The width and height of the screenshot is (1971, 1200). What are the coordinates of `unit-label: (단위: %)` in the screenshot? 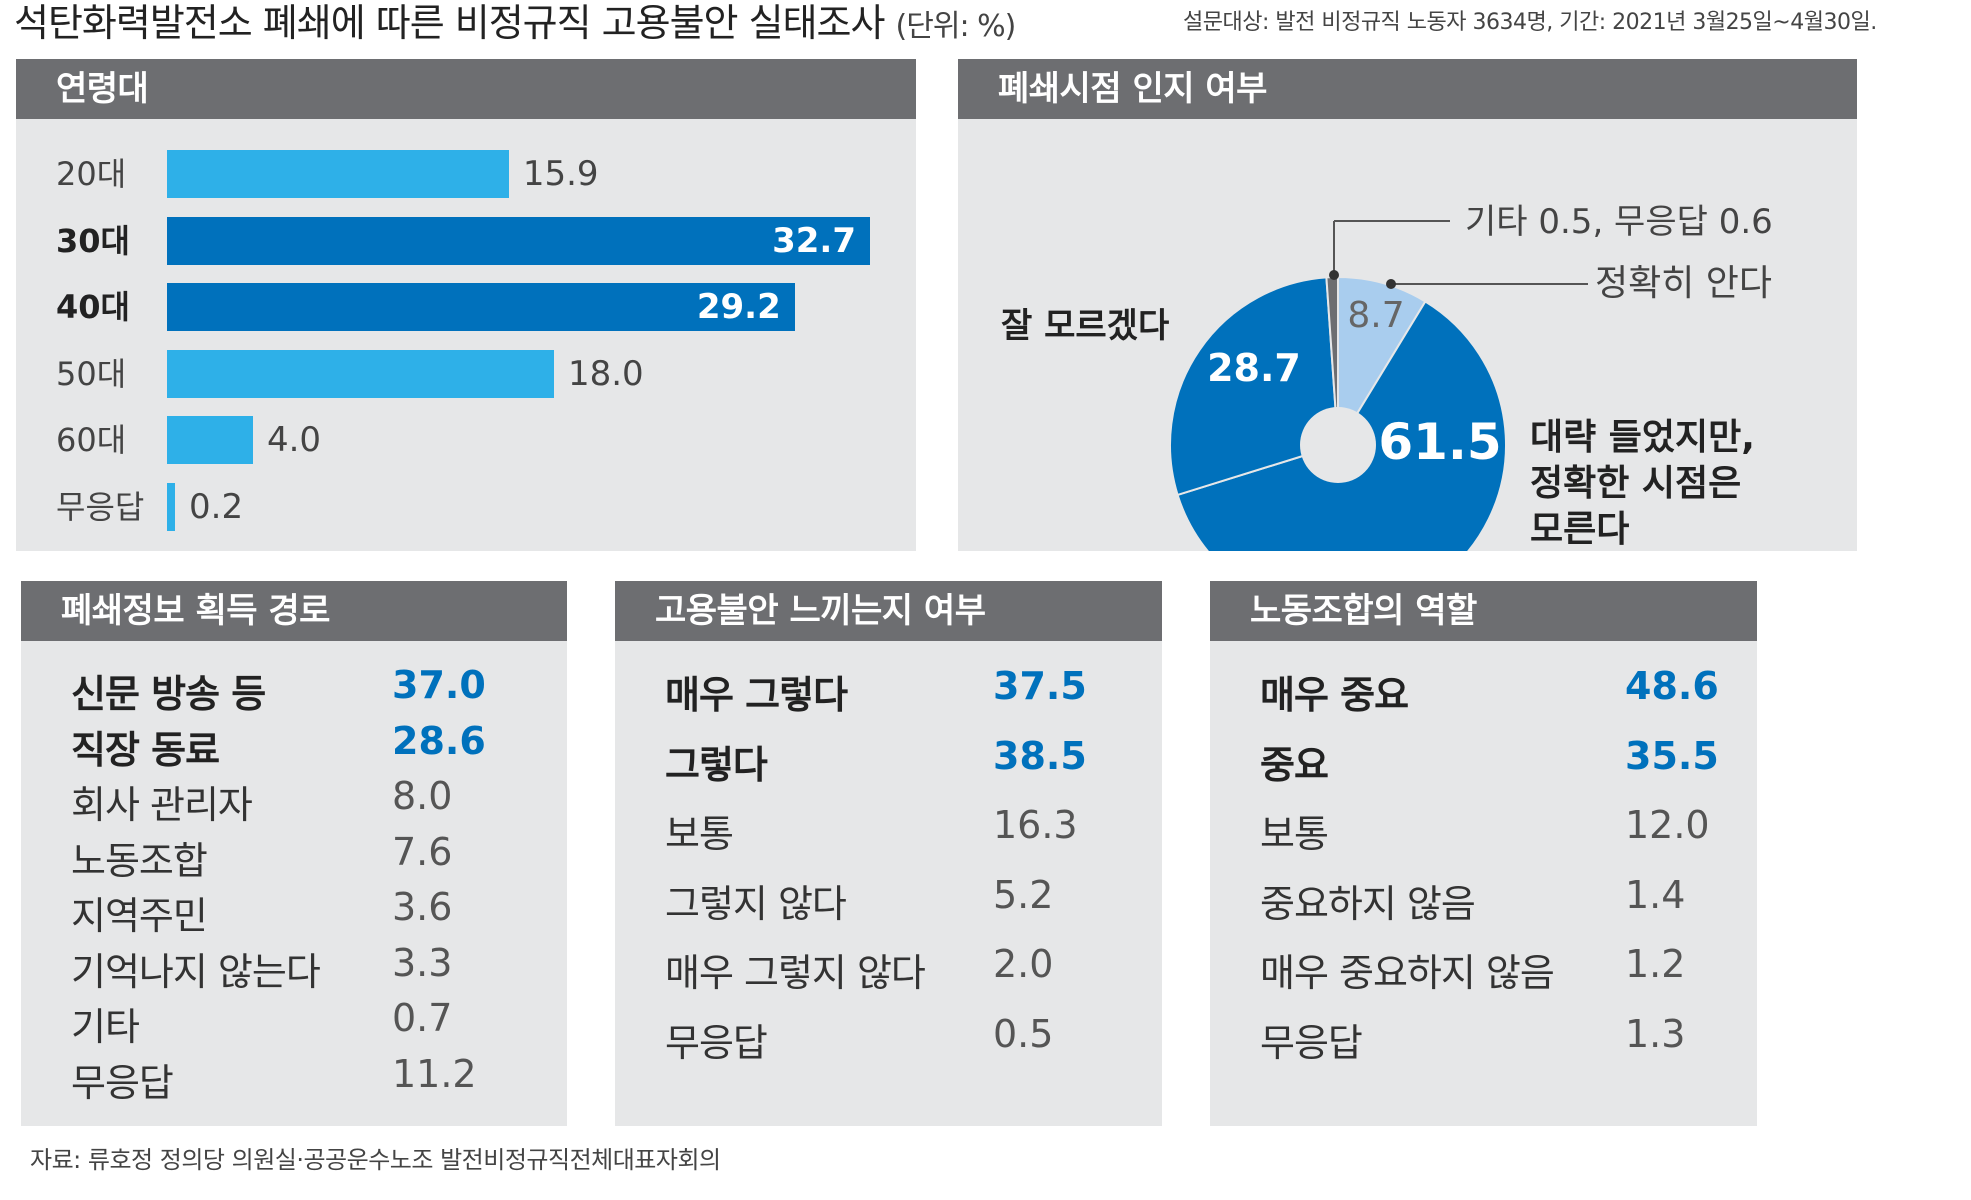 It's located at (956, 26).